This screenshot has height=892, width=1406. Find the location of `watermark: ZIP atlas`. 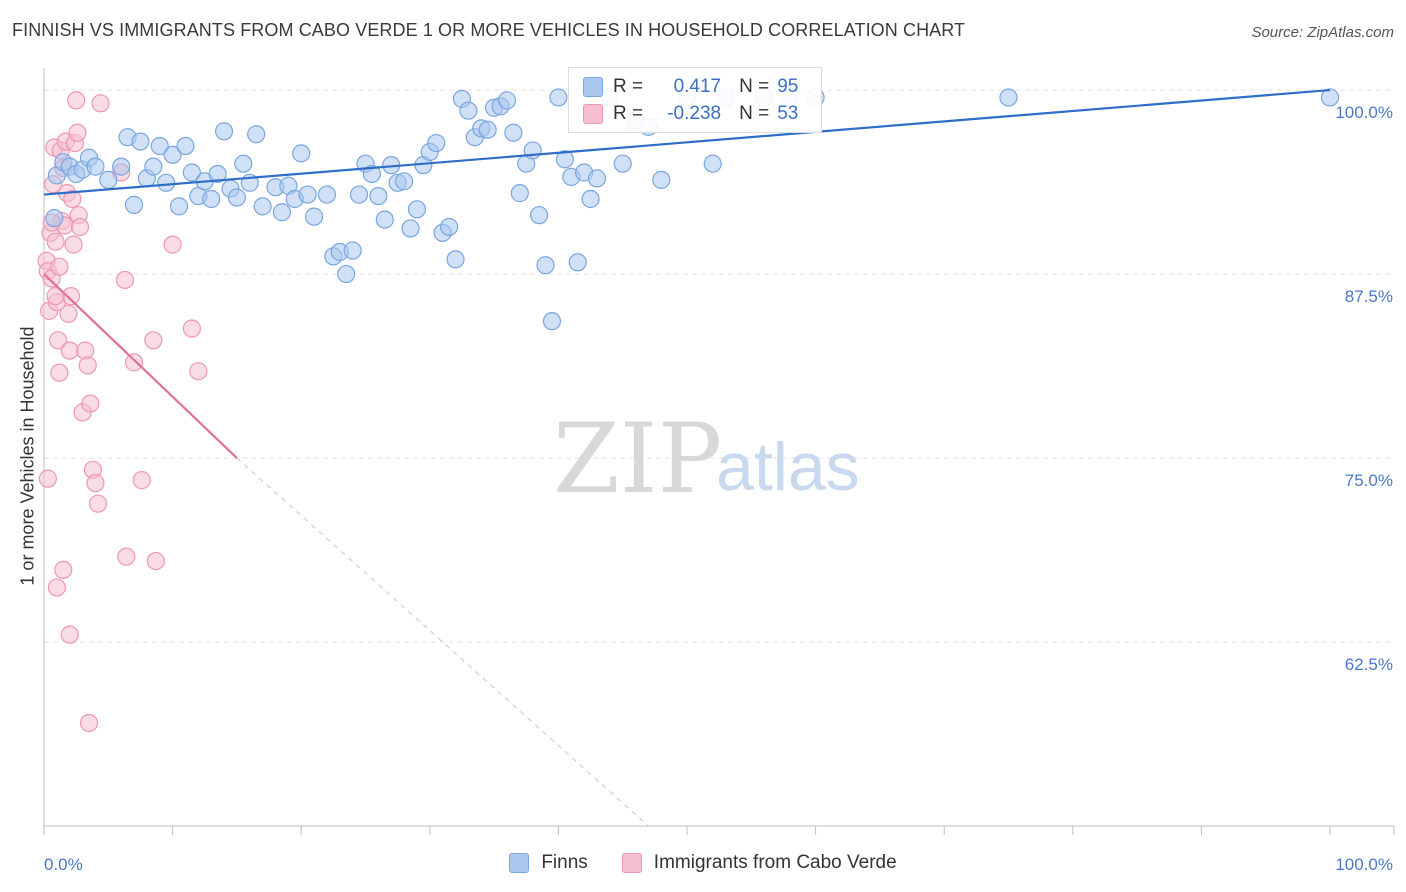

watermark: ZIP atlas is located at coordinates (706, 459).